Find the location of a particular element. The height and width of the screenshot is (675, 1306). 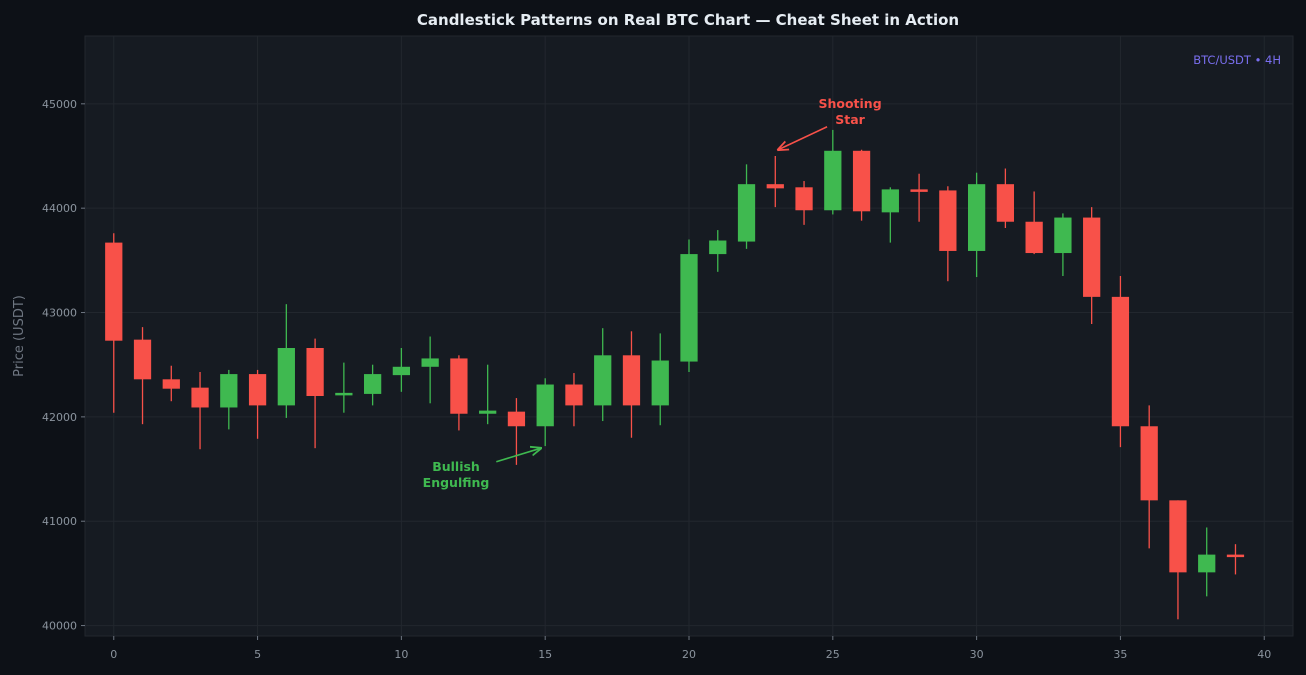

x-tick-label: 0 is located at coordinates (113, 654).